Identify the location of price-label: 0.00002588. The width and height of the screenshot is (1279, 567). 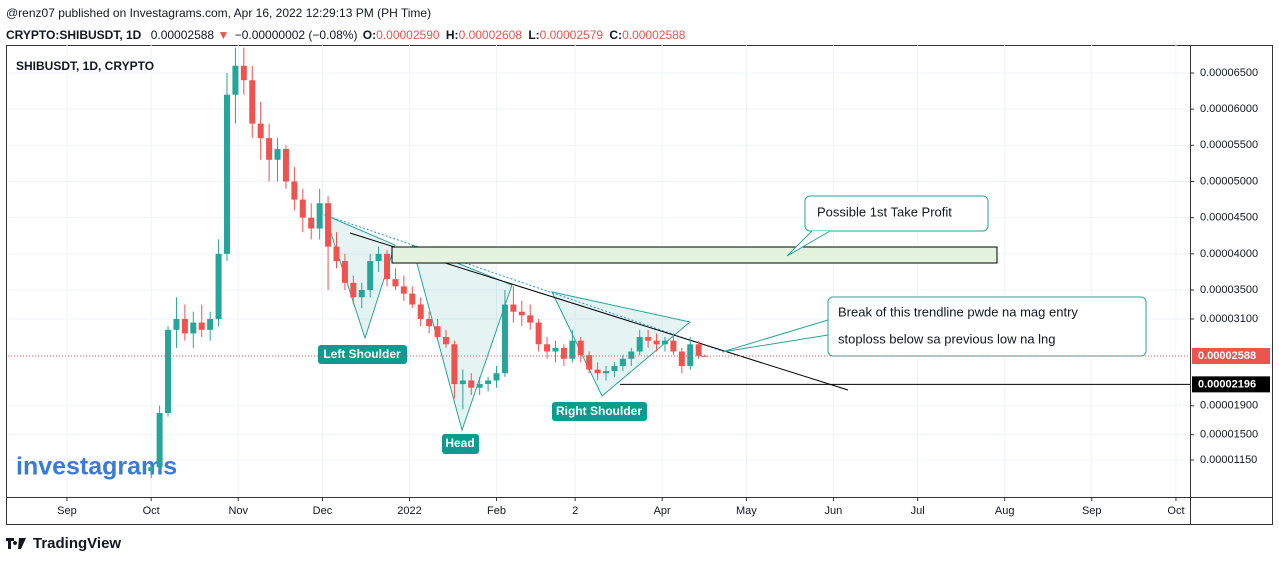
(1227, 356).